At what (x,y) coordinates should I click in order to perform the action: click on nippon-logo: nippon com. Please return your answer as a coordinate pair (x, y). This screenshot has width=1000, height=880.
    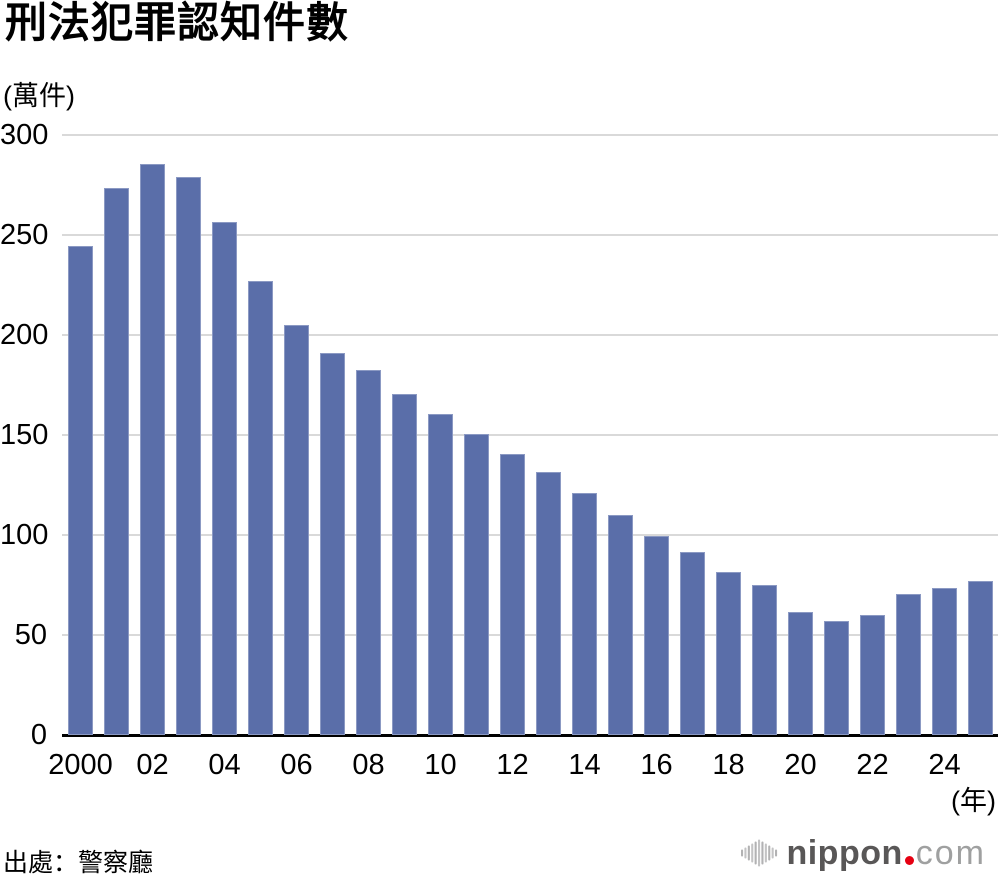
    Looking at the image, I should click on (863, 853).